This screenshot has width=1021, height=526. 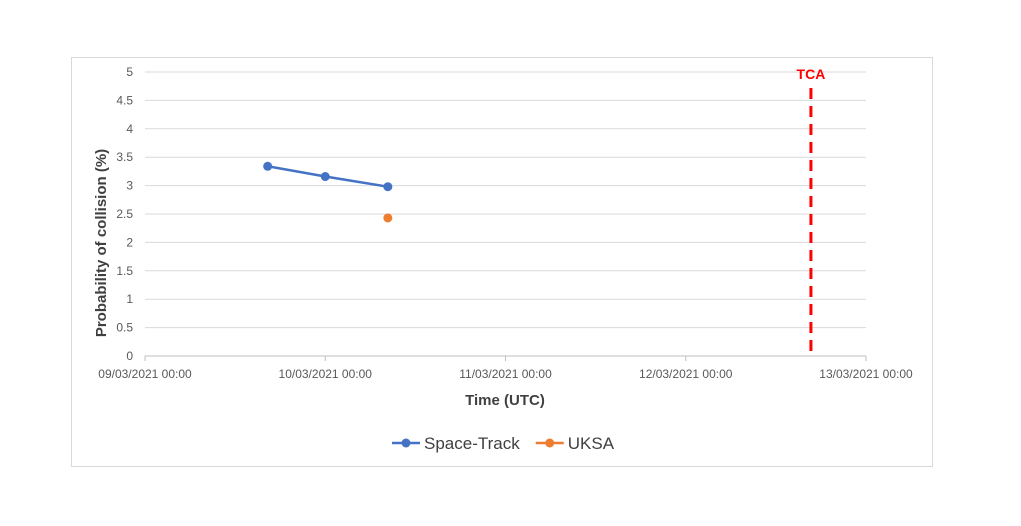 I want to click on tca-label: TCA, so click(x=811, y=74).